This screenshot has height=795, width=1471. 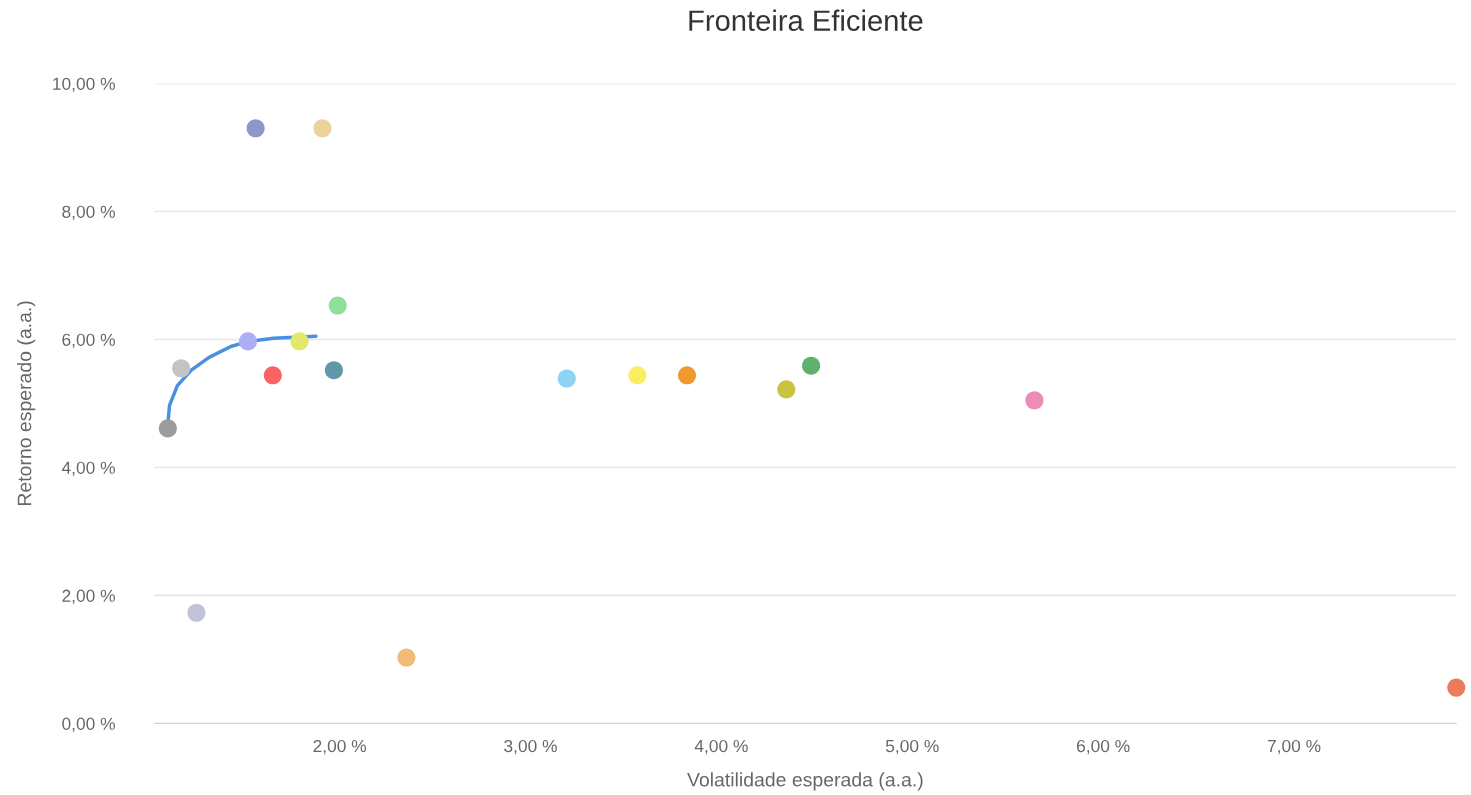 What do you see at coordinates (88, 724) in the screenshot?
I see `y-tick-label: 0,00 %` at bounding box center [88, 724].